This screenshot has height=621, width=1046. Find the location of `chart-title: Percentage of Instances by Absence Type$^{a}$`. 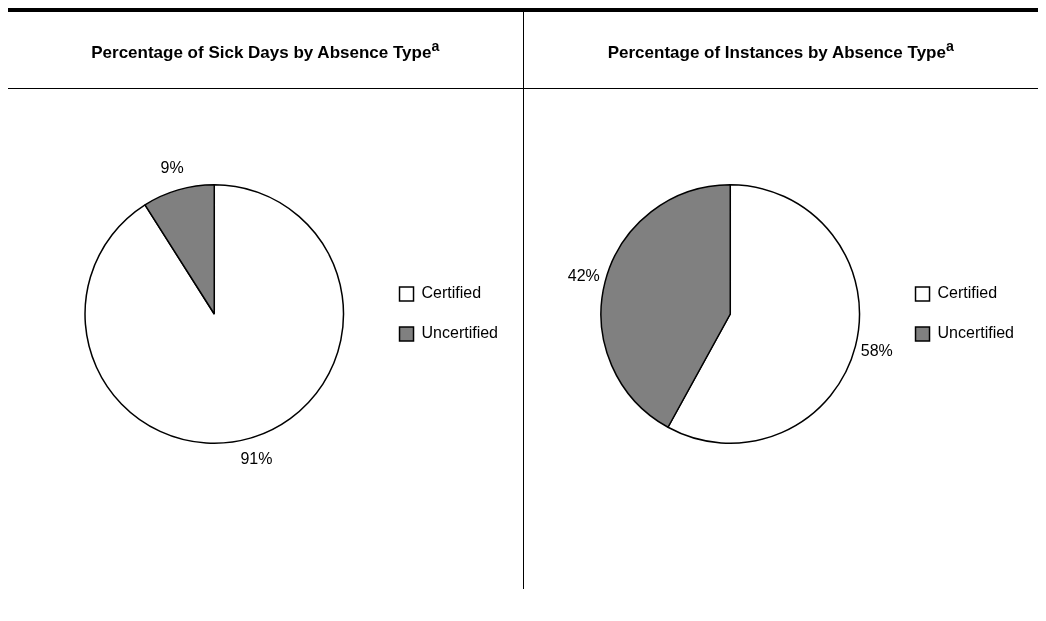

chart-title: Percentage of Instances by Absence Type$^{a}$ is located at coordinates (780, 50).